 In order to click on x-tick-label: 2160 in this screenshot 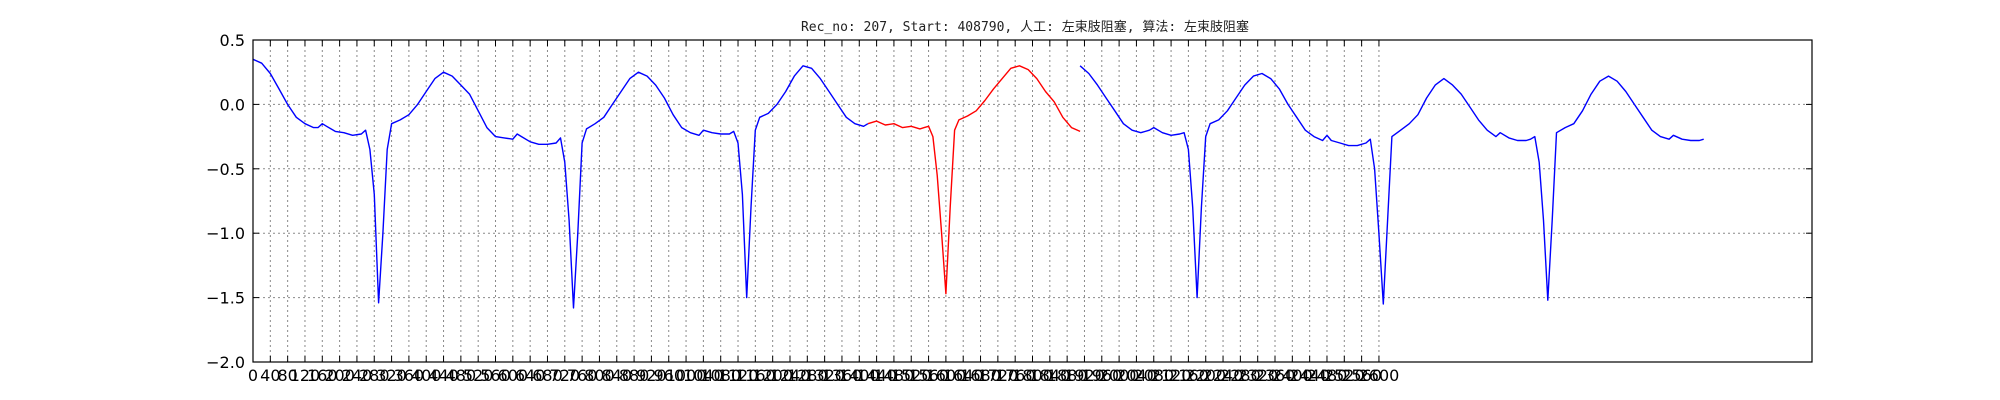, I will do `click(1188, 375)`.